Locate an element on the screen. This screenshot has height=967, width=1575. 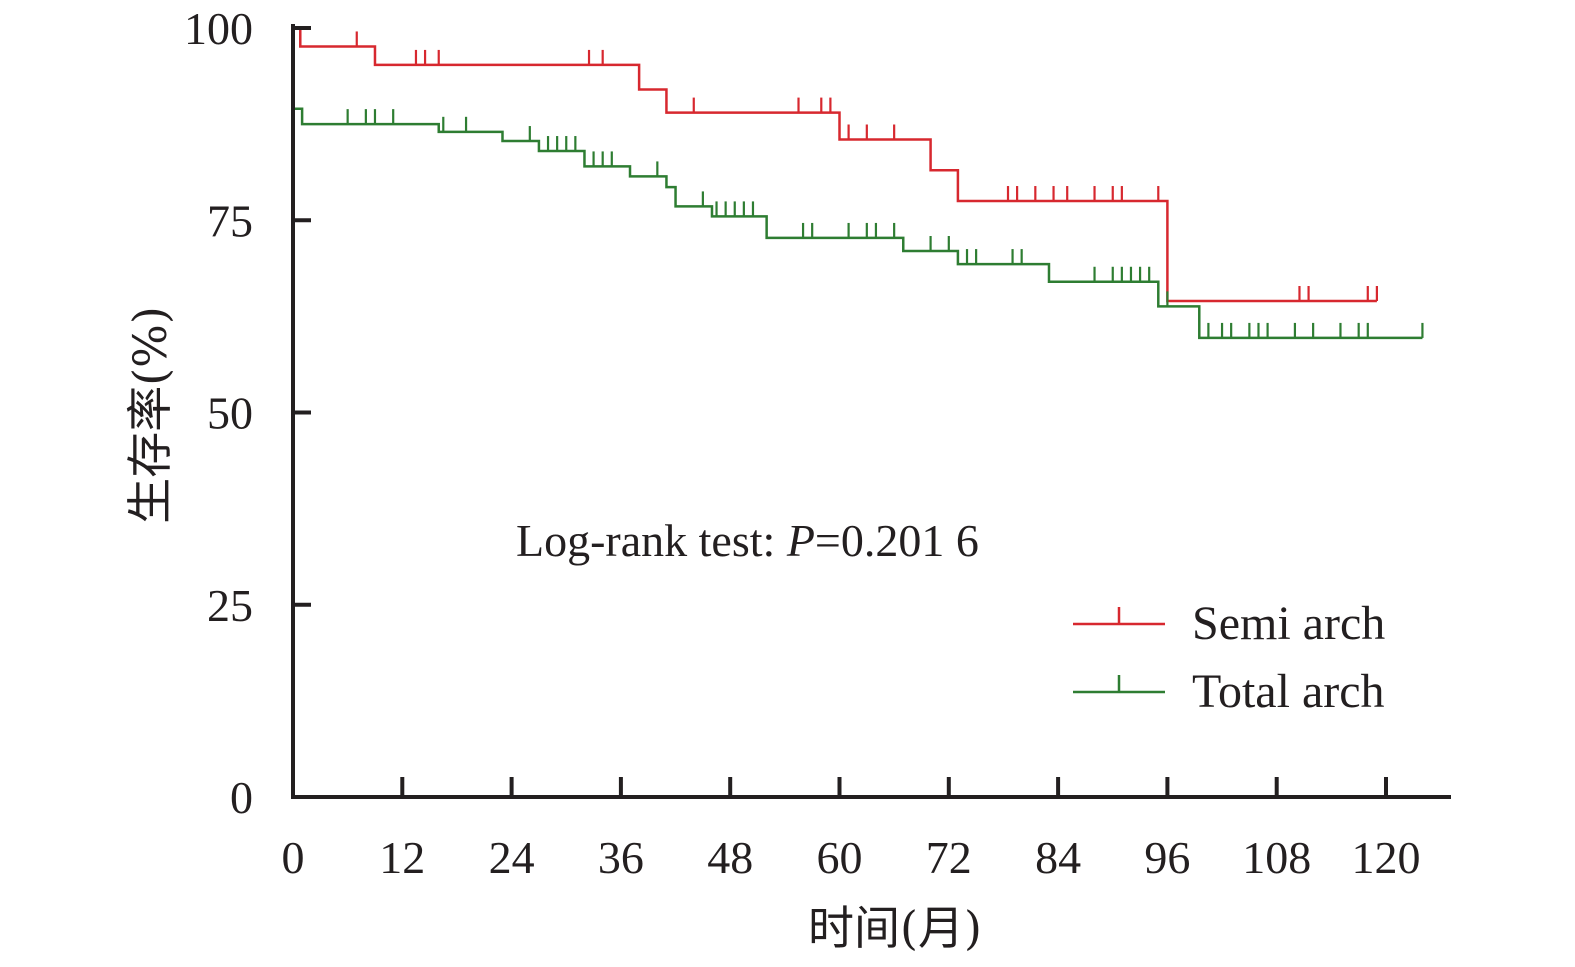
legend-label-semi-arch: Semi arch is located at coordinates (1288, 623).